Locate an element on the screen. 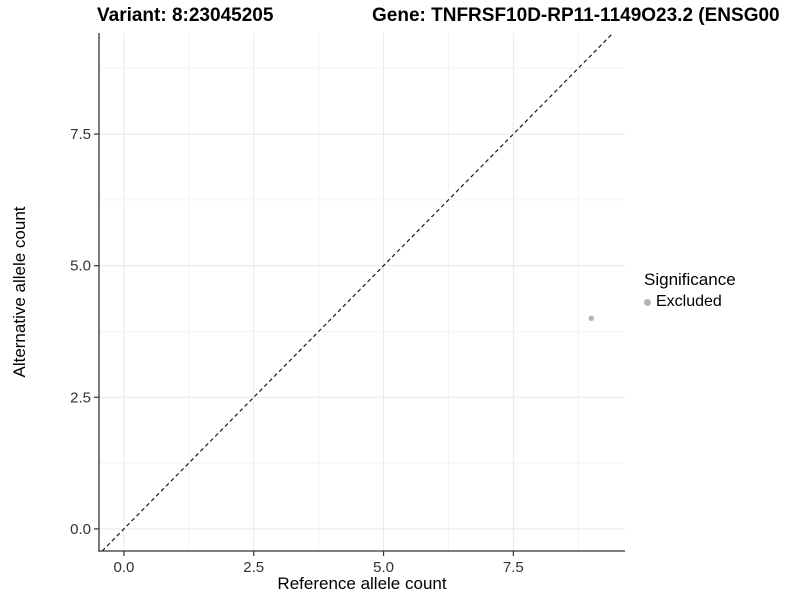 This screenshot has height=600, width=800. x-tick-label: 0.0 is located at coordinates (123, 567).